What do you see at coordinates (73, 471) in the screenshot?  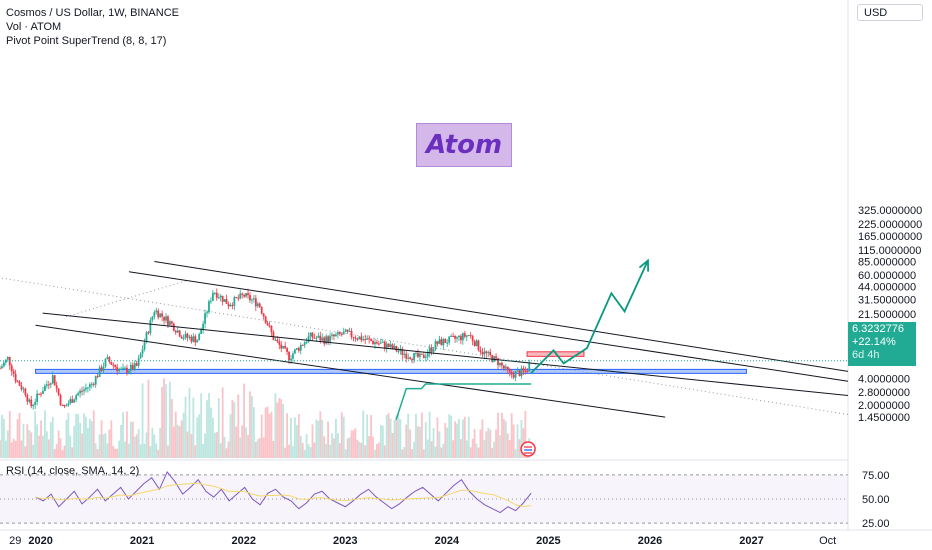 I see `rsi-legend: RSI (14, close, SMA, 14, 2)` at bounding box center [73, 471].